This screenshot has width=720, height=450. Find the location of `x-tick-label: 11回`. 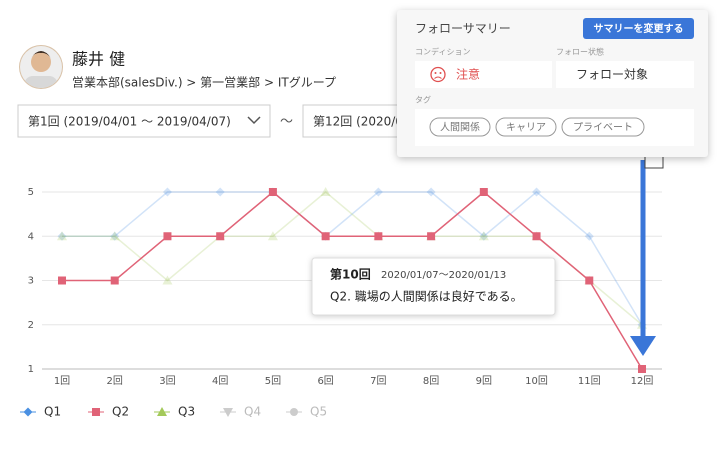

x-tick-label: 11回 is located at coordinates (589, 381).